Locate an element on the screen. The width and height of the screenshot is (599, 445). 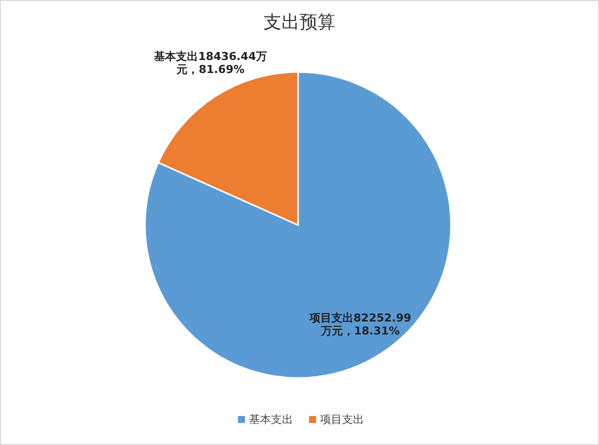
data-label: 基本支出18436.44万元，81.69% is located at coordinates (210, 63).